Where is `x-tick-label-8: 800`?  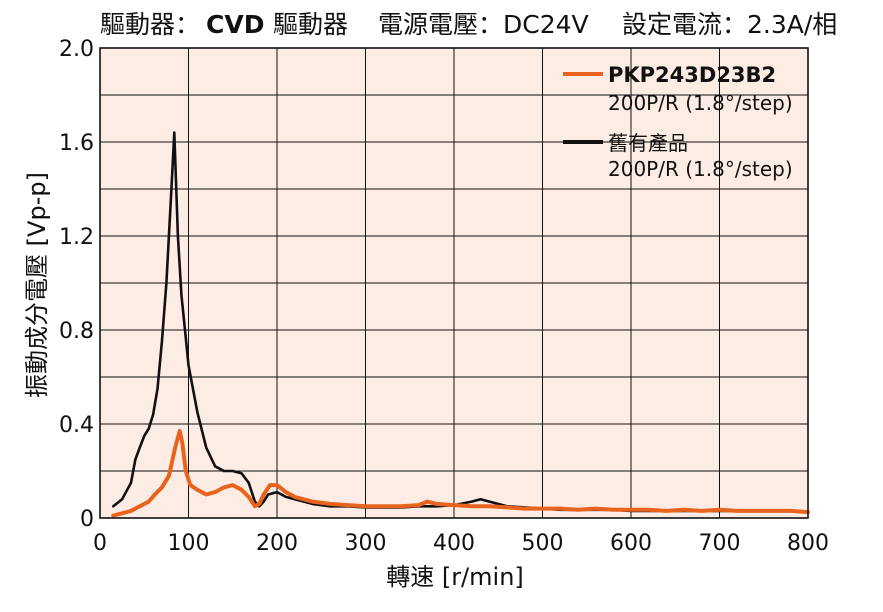 x-tick-label-8: 800 is located at coordinates (808, 543).